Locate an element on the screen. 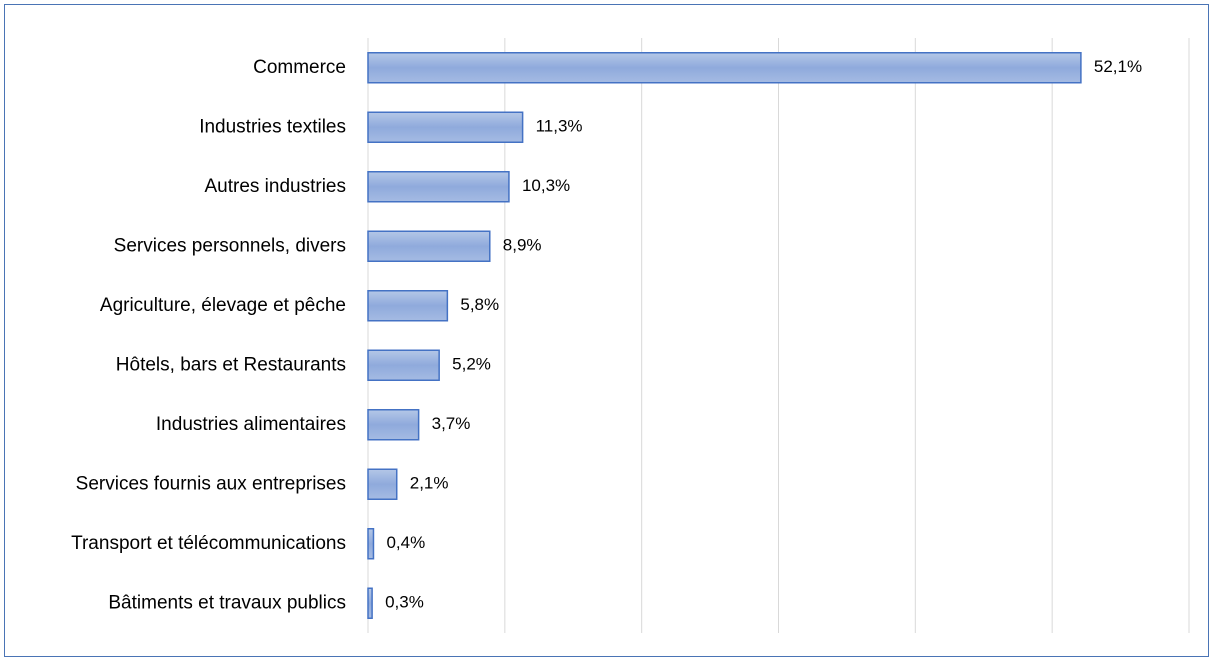  data-label: 52,1% is located at coordinates (1118, 66).